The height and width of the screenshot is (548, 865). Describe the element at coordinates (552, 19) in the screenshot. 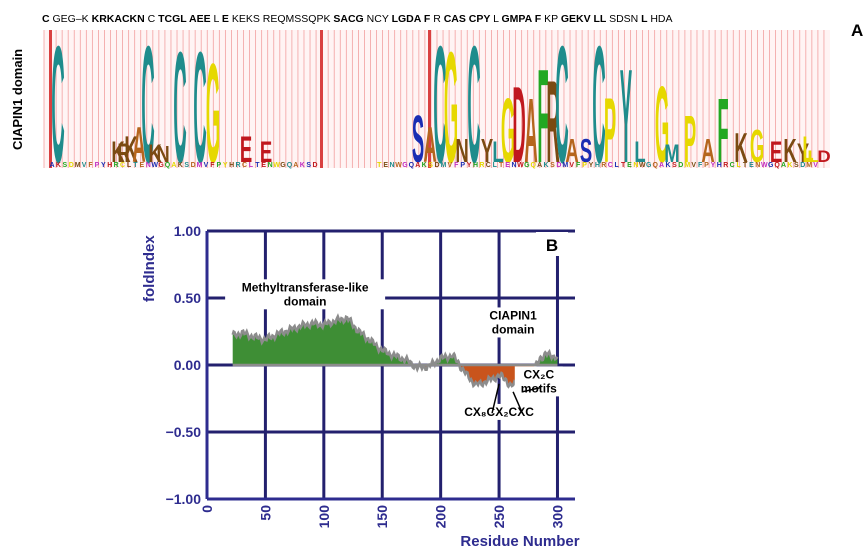

I see `sequence-segment: KP` at that location.